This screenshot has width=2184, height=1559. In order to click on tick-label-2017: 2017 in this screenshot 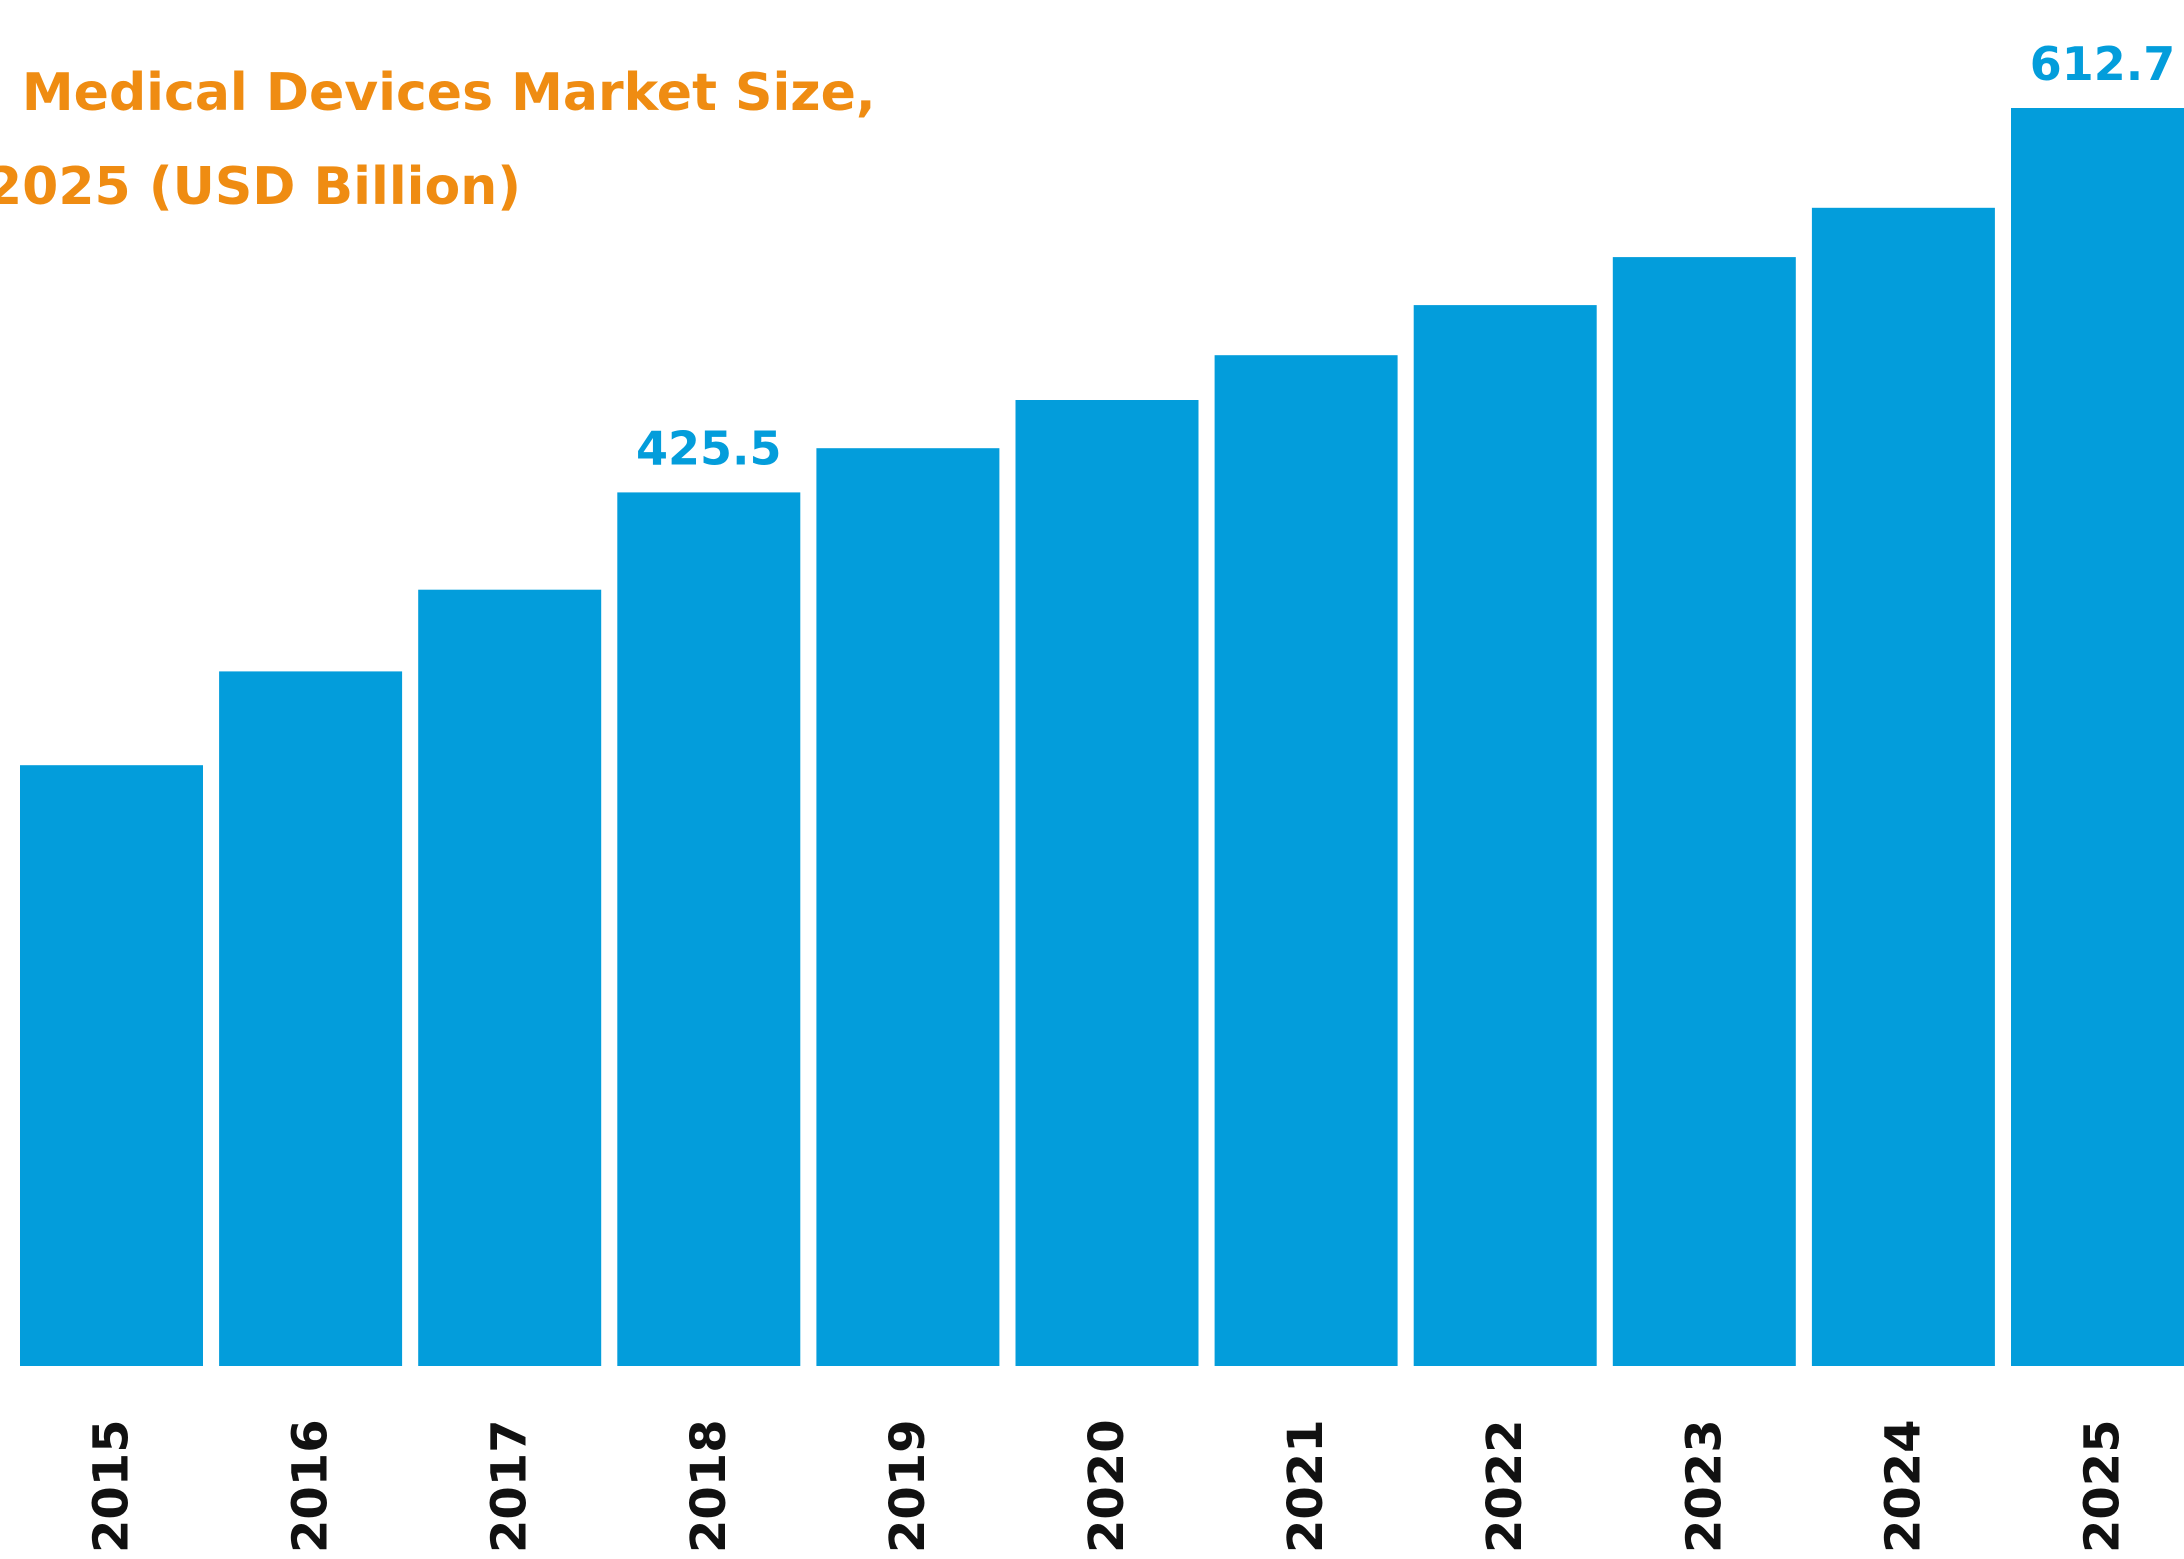, I will do `click(510, 1486)`.